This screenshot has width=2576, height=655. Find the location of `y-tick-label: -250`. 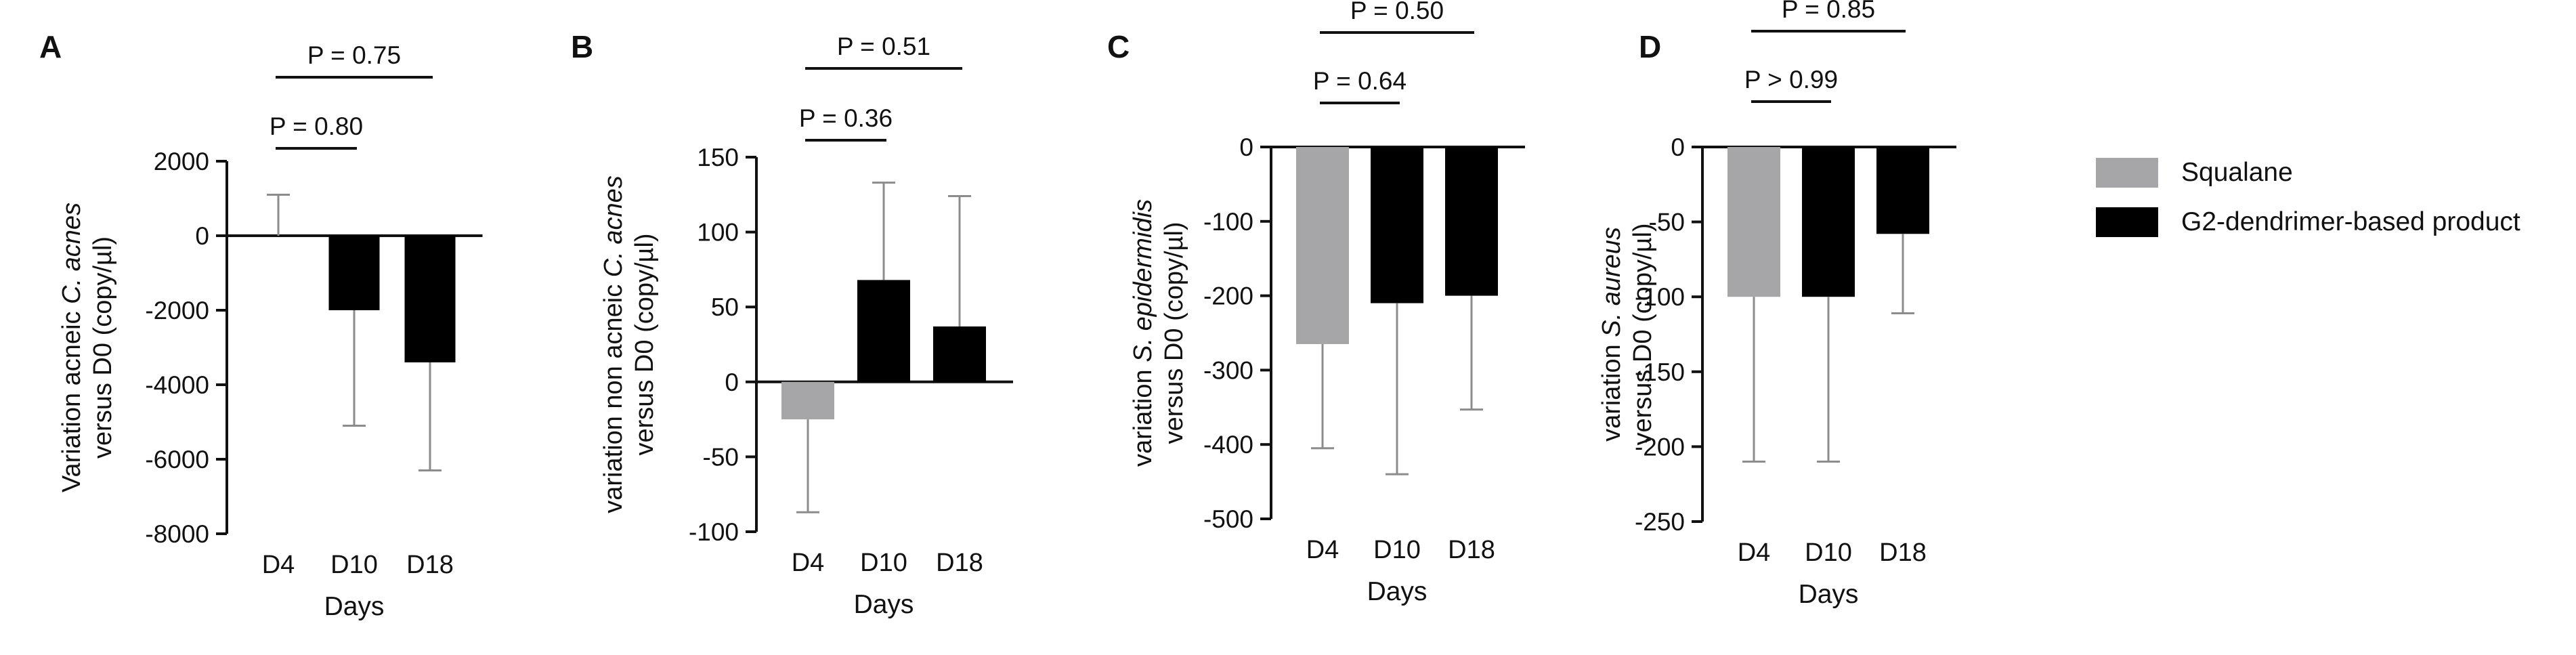

y-tick-label: -250 is located at coordinates (1660, 522).